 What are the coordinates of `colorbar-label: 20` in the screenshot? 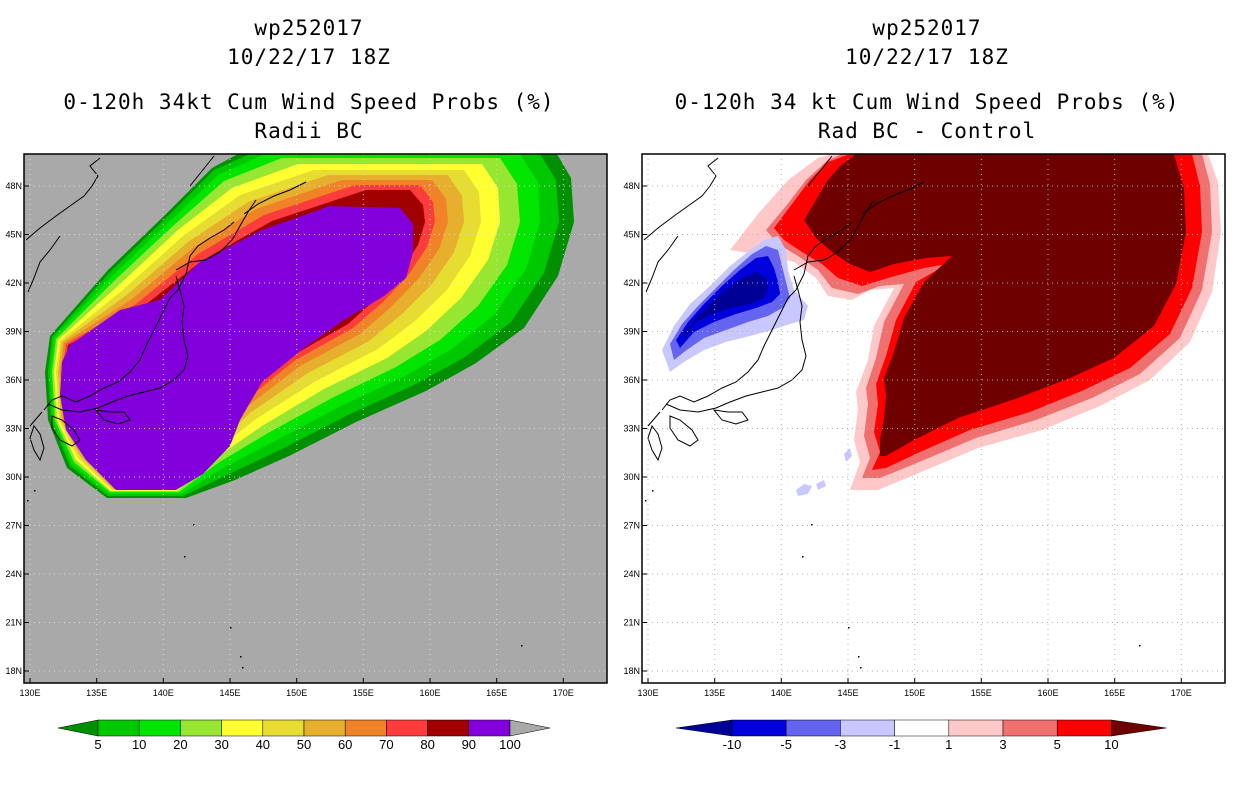 It's located at (180, 744).